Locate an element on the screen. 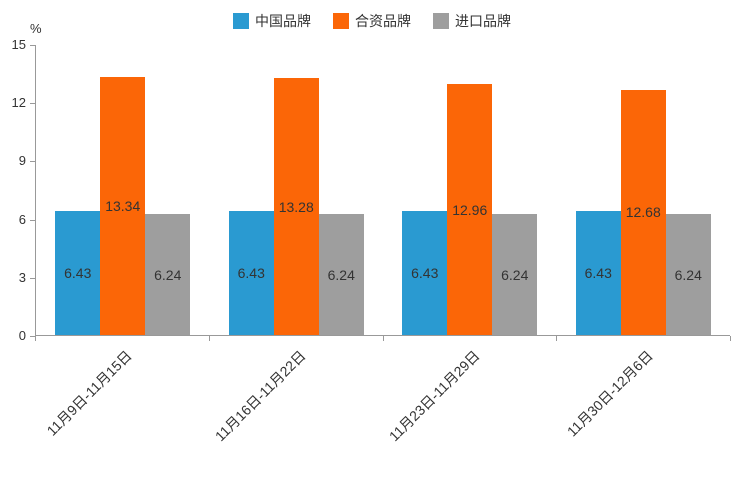  bar-series2-group3: 6.24 is located at coordinates (688, 274).